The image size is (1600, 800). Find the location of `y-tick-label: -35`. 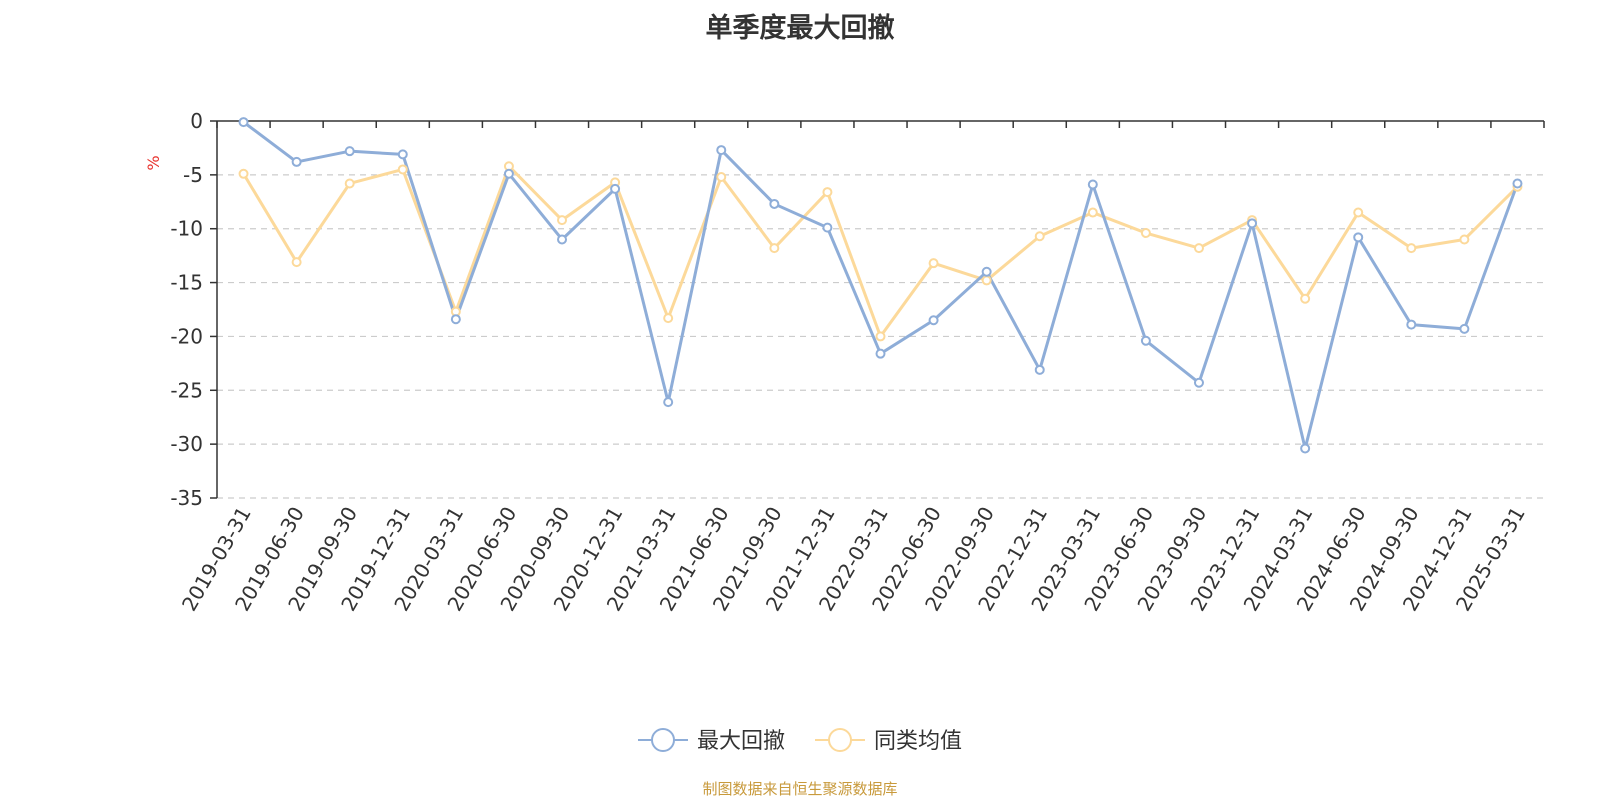

y-tick-label: -35 is located at coordinates (186, 498).